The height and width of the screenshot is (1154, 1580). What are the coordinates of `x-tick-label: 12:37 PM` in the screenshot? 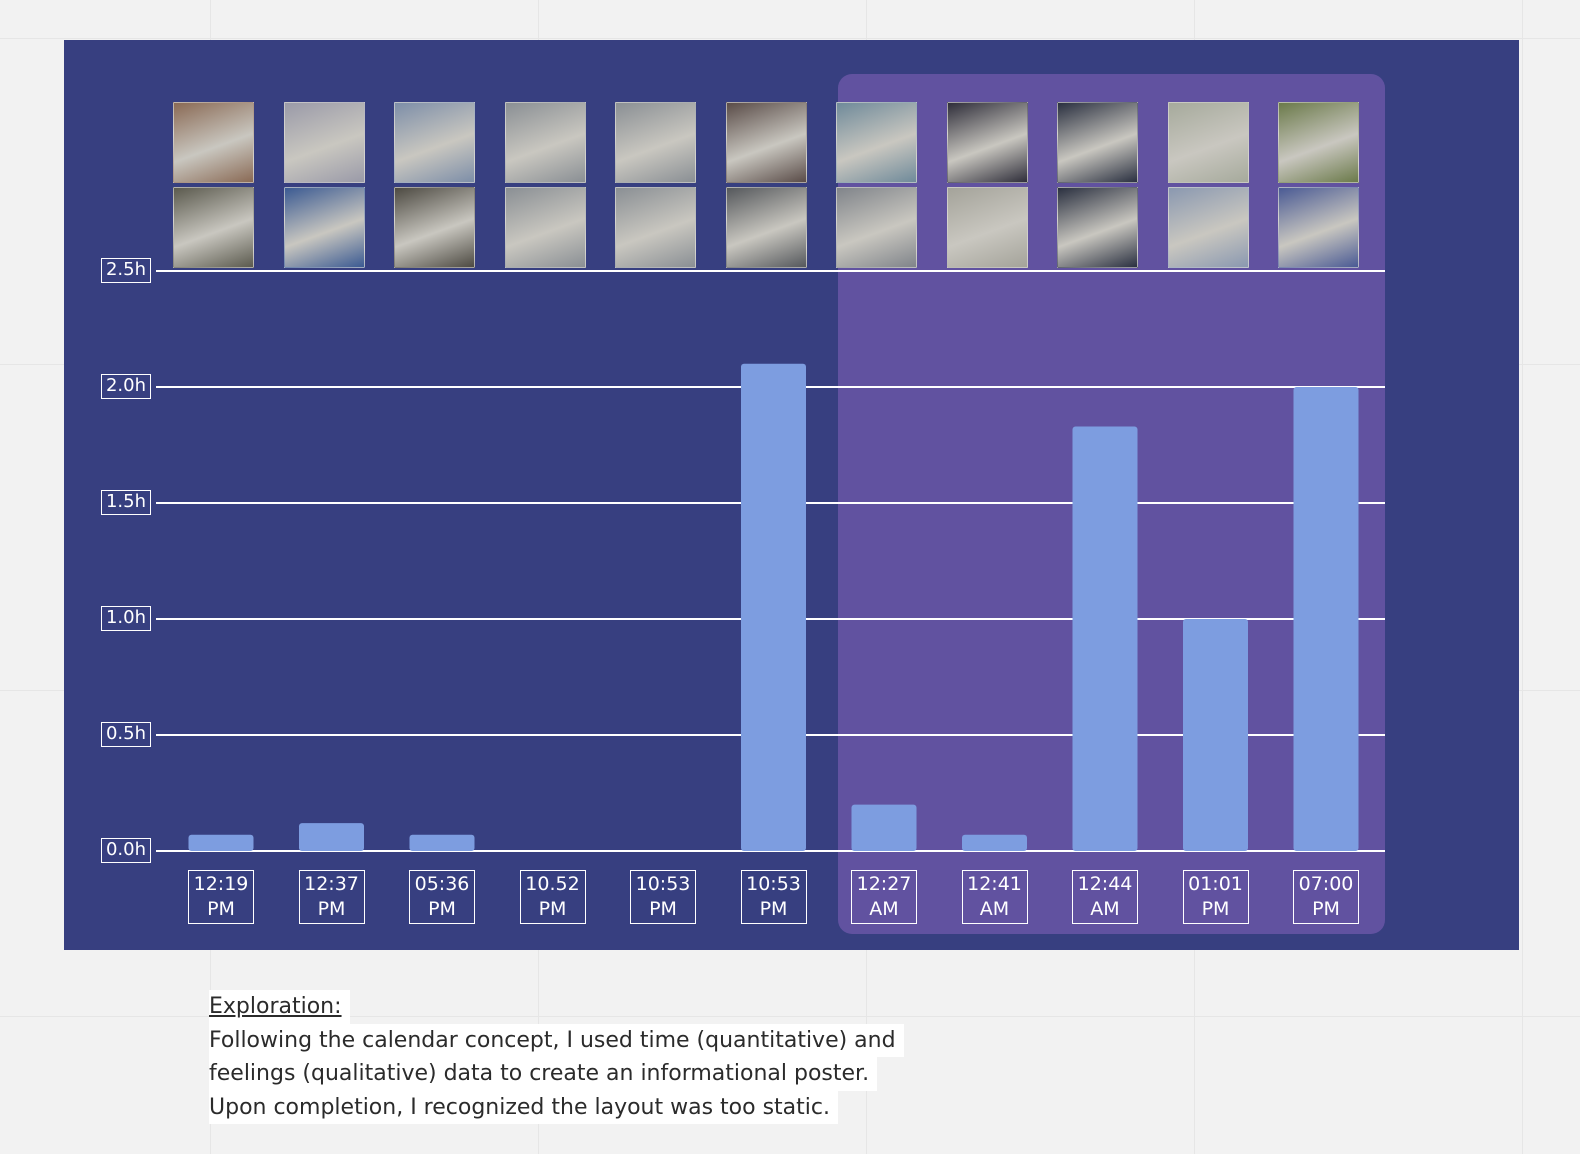 It's located at (331, 897).